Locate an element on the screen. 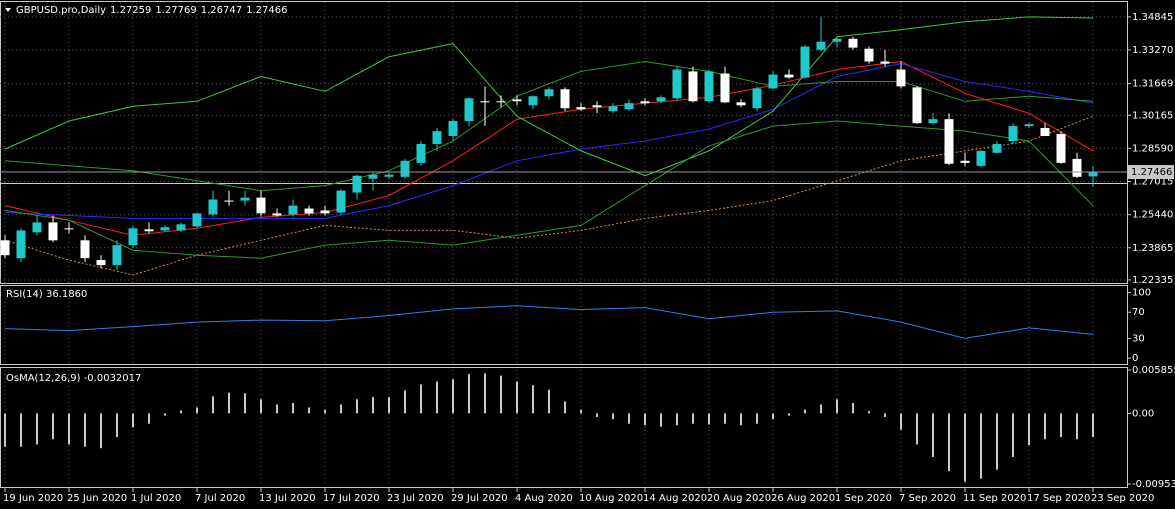  indicator-title: OsMA(12,26,9) -0.0032017 is located at coordinates (73, 378).